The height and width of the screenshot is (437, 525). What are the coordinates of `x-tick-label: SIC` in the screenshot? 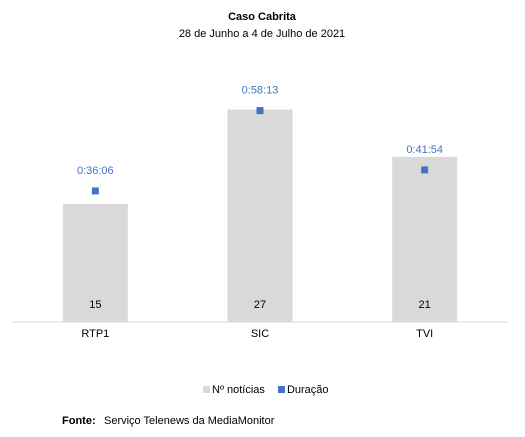 It's located at (260, 334).